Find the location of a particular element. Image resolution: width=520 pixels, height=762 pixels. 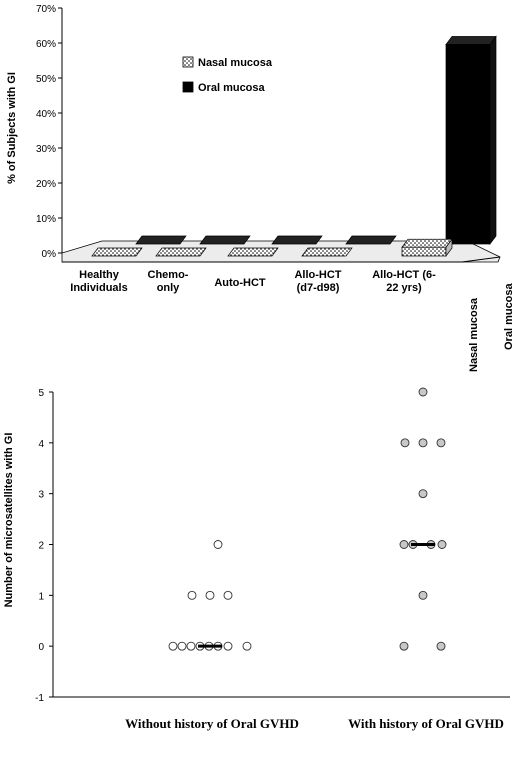

depth-label-nasal: Nasal mucosa is located at coordinates (474, 334).